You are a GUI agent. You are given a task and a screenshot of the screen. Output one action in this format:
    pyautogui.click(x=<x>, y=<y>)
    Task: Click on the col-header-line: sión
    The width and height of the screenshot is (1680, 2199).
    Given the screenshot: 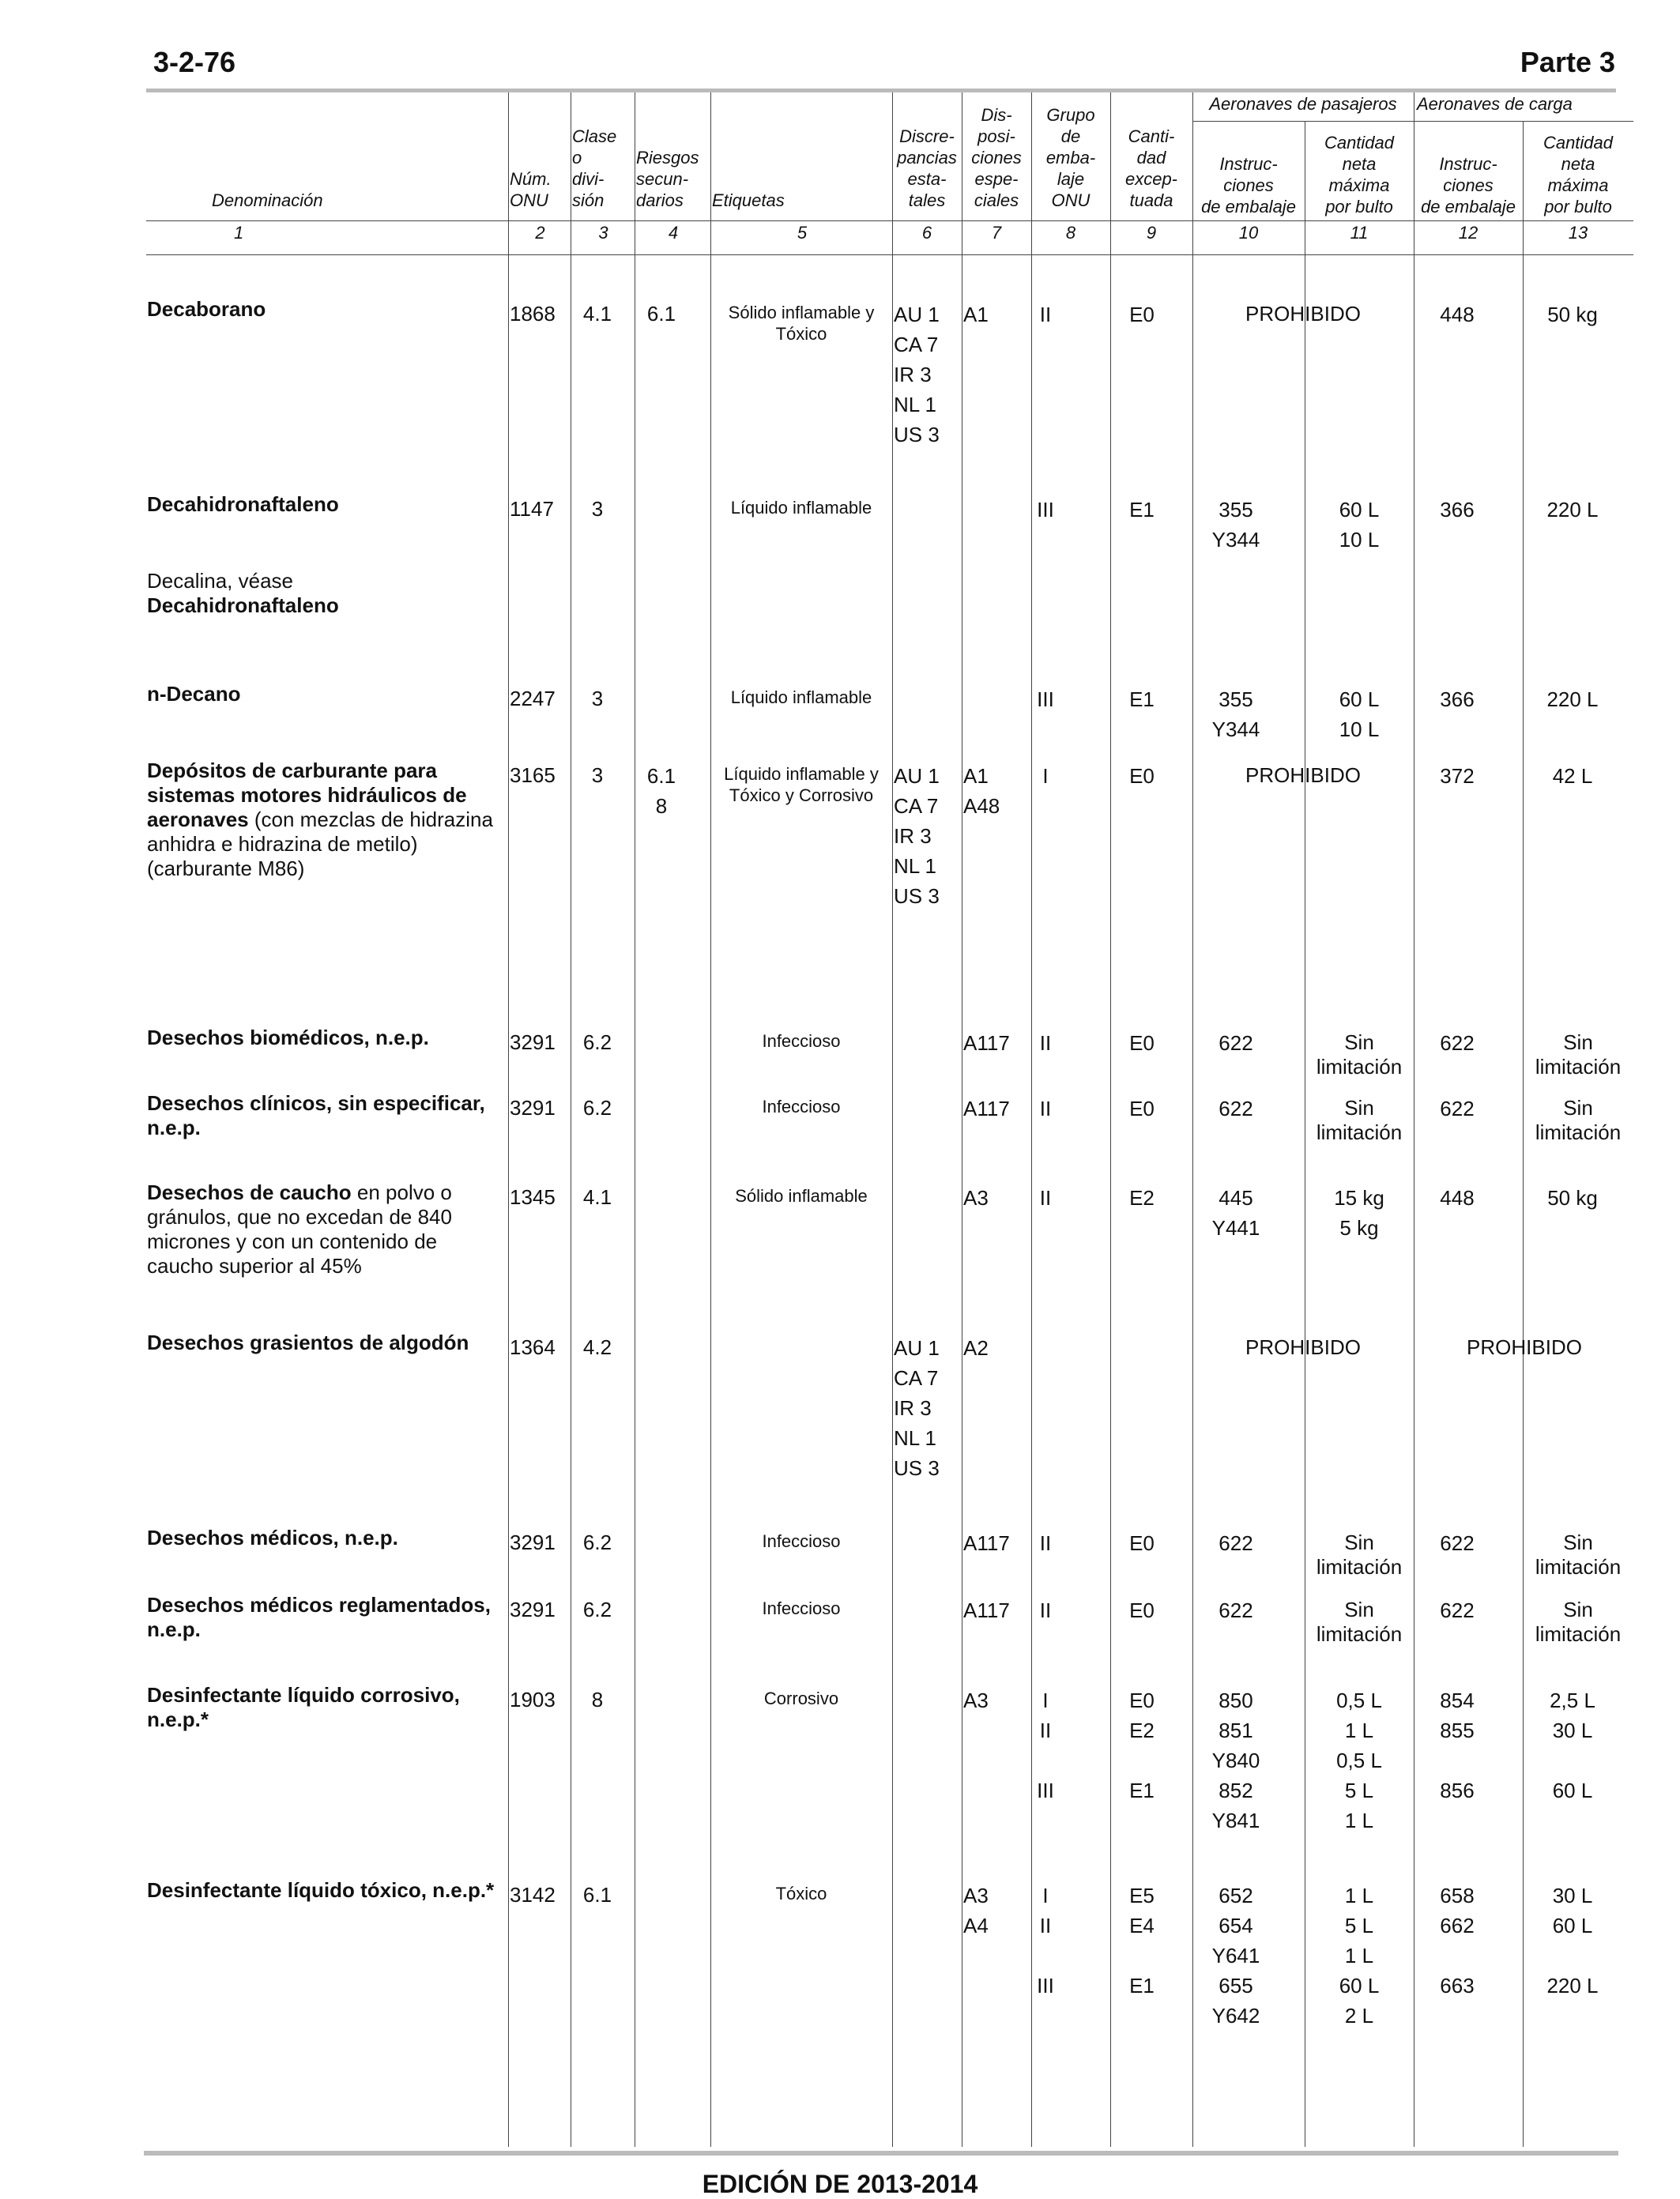 What is the action you would take?
    pyautogui.click(x=588, y=200)
    